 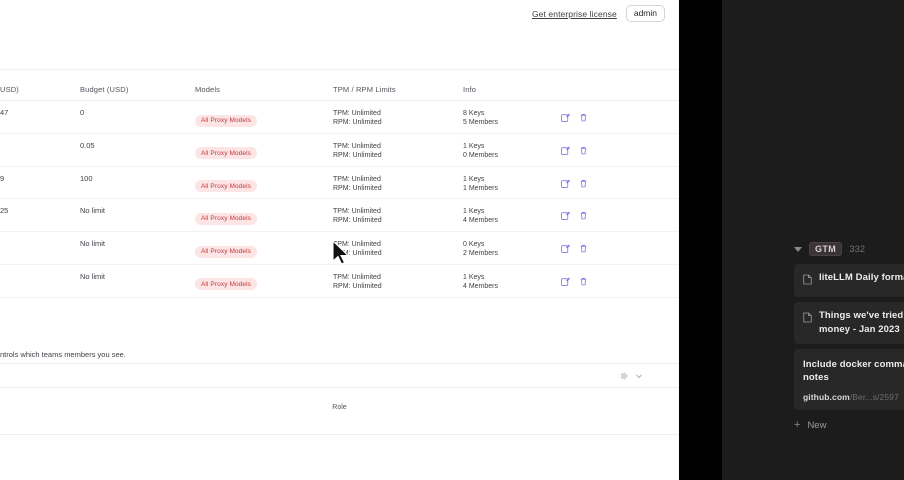 I want to click on members-count: 5 Members, so click(x=481, y=123).